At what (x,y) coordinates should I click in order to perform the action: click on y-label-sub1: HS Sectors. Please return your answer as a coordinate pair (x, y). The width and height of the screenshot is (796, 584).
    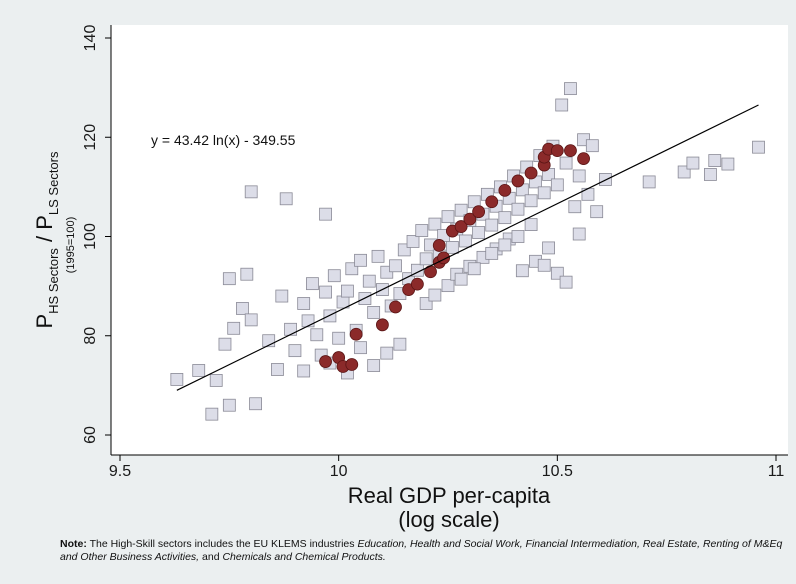
    Looking at the image, I should click on (53, 281).